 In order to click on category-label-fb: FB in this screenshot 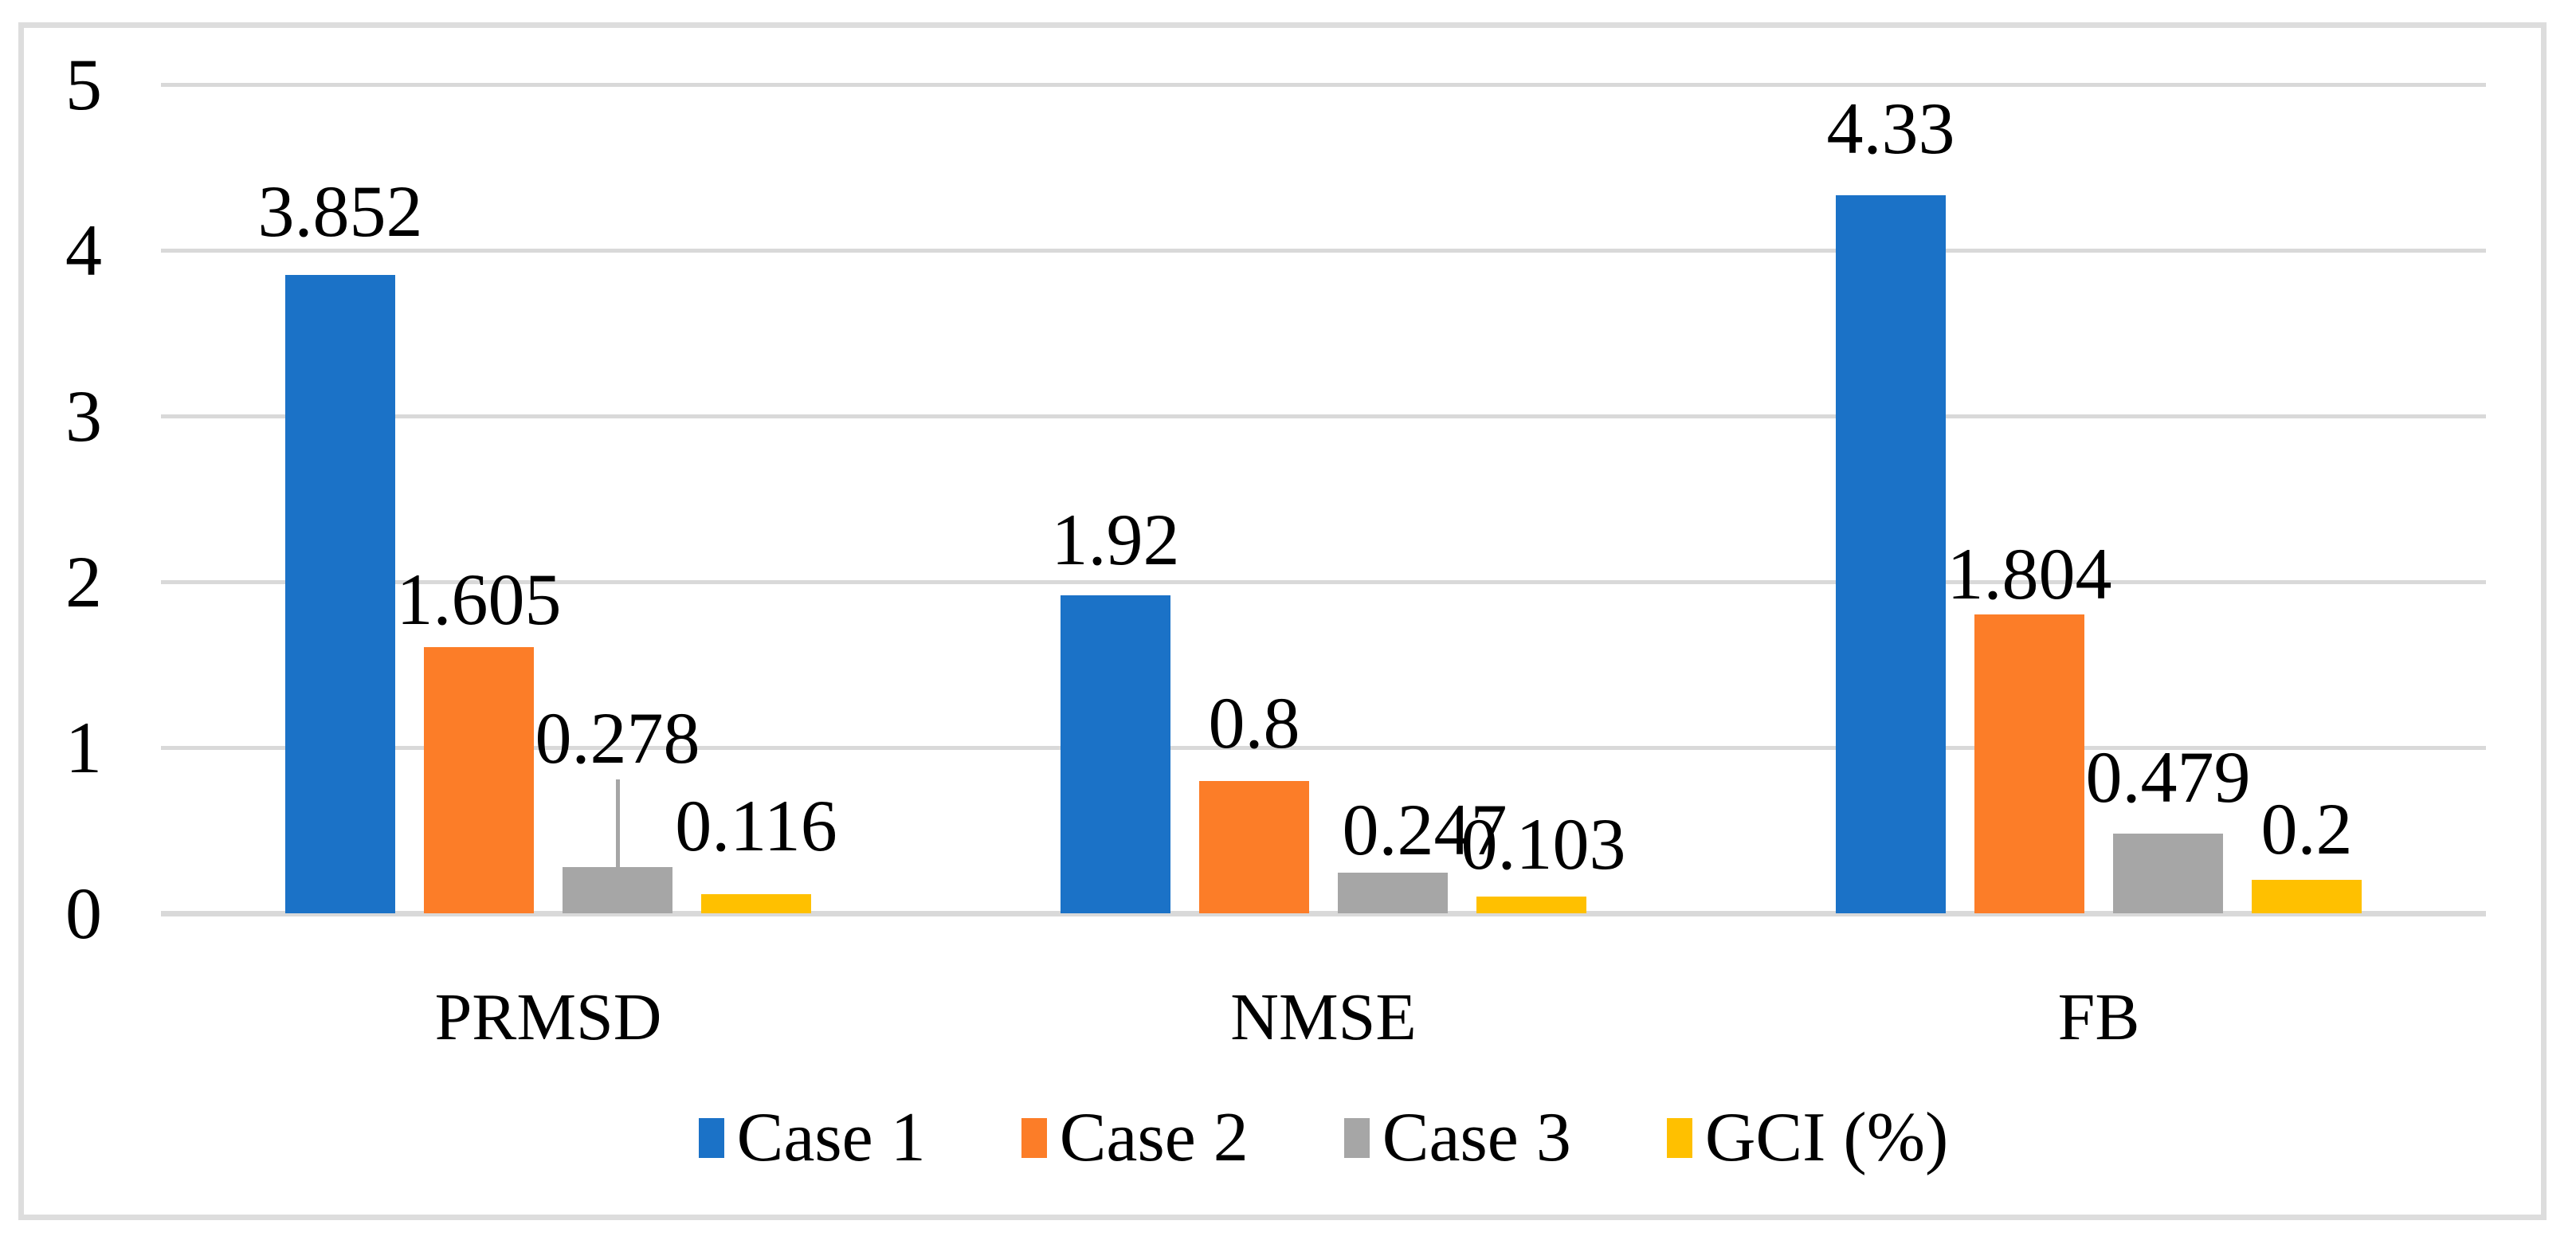, I will do `click(2098, 1017)`.